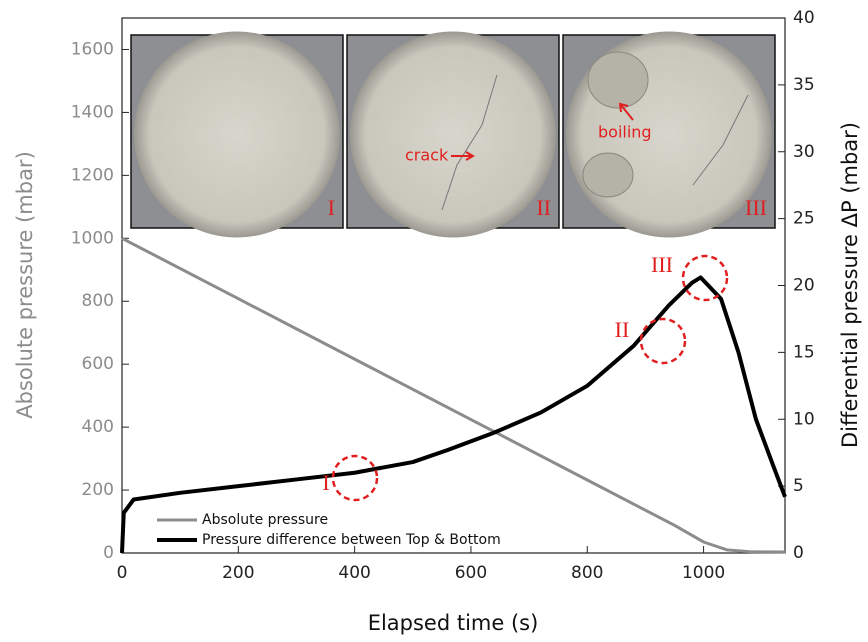  Describe the element at coordinates (798, 486) in the screenshot. I see `y2-tick-label: 5` at that location.